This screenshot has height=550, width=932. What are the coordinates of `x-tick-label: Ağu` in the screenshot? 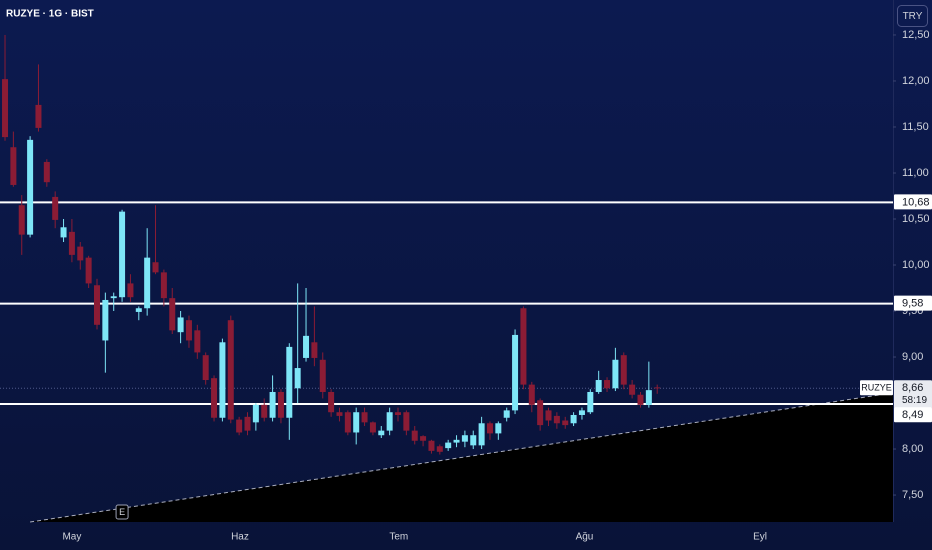 It's located at (585, 537).